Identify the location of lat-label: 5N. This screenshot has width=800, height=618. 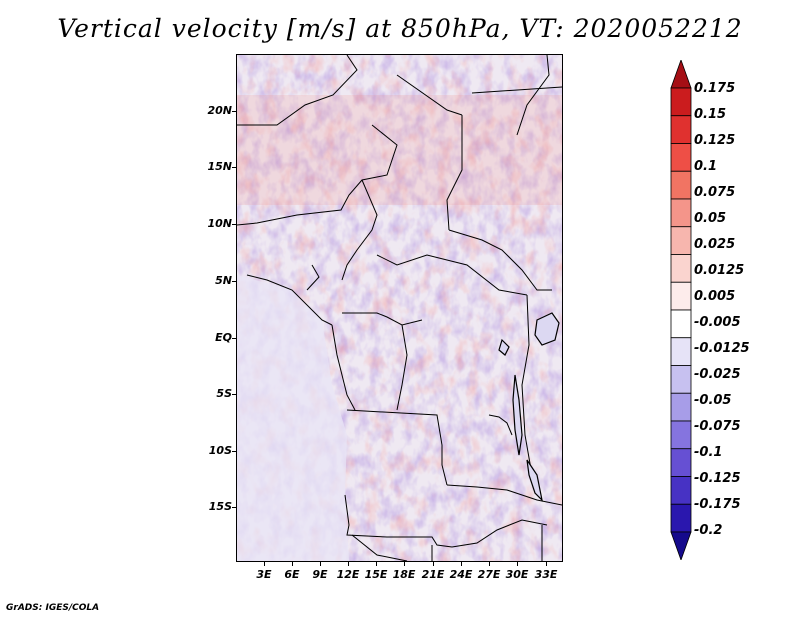
(223, 280).